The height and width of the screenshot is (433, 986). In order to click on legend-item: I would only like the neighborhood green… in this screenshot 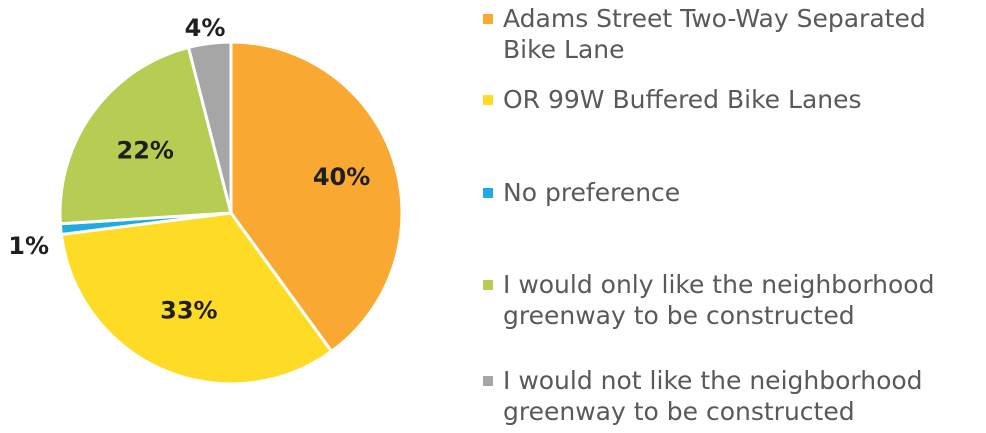, I will do `click(733, 300)`.